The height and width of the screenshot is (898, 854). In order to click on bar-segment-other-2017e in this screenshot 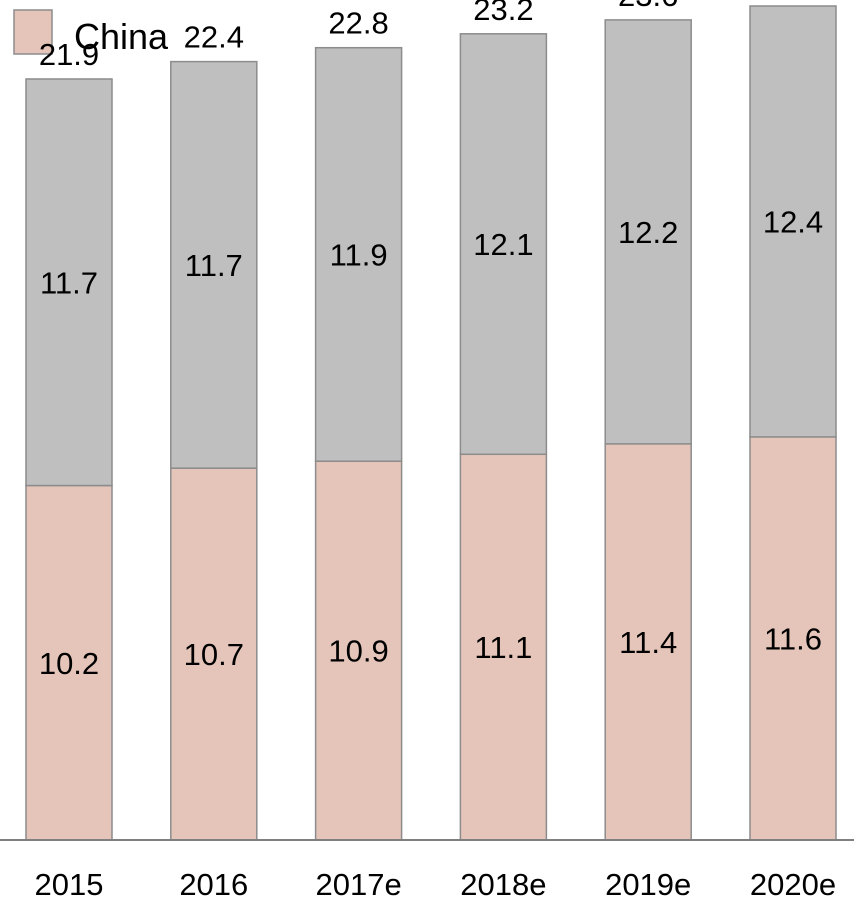, I will do `click(358, 254)`.